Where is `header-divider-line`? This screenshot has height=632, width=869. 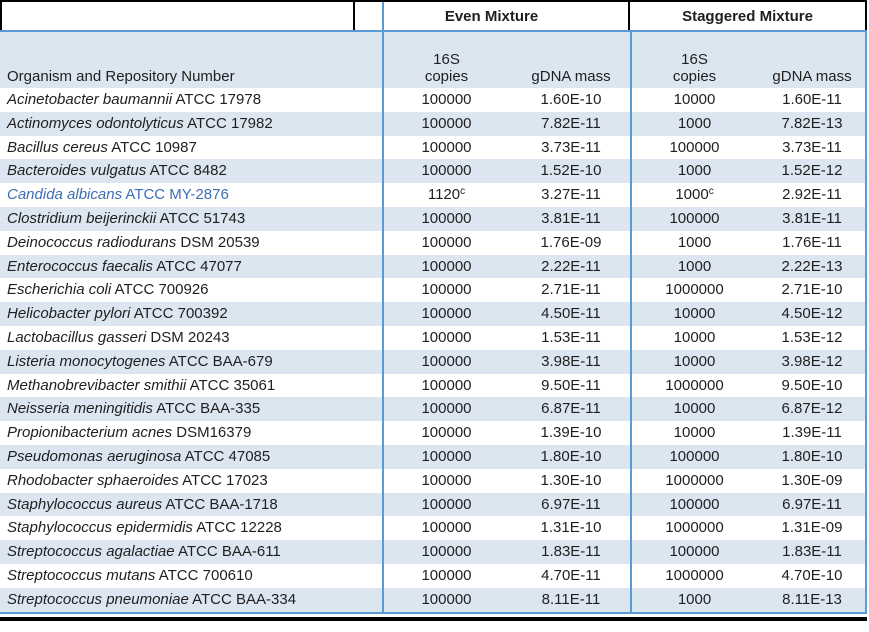 header-divider-line is located at coordinates (433, 31).